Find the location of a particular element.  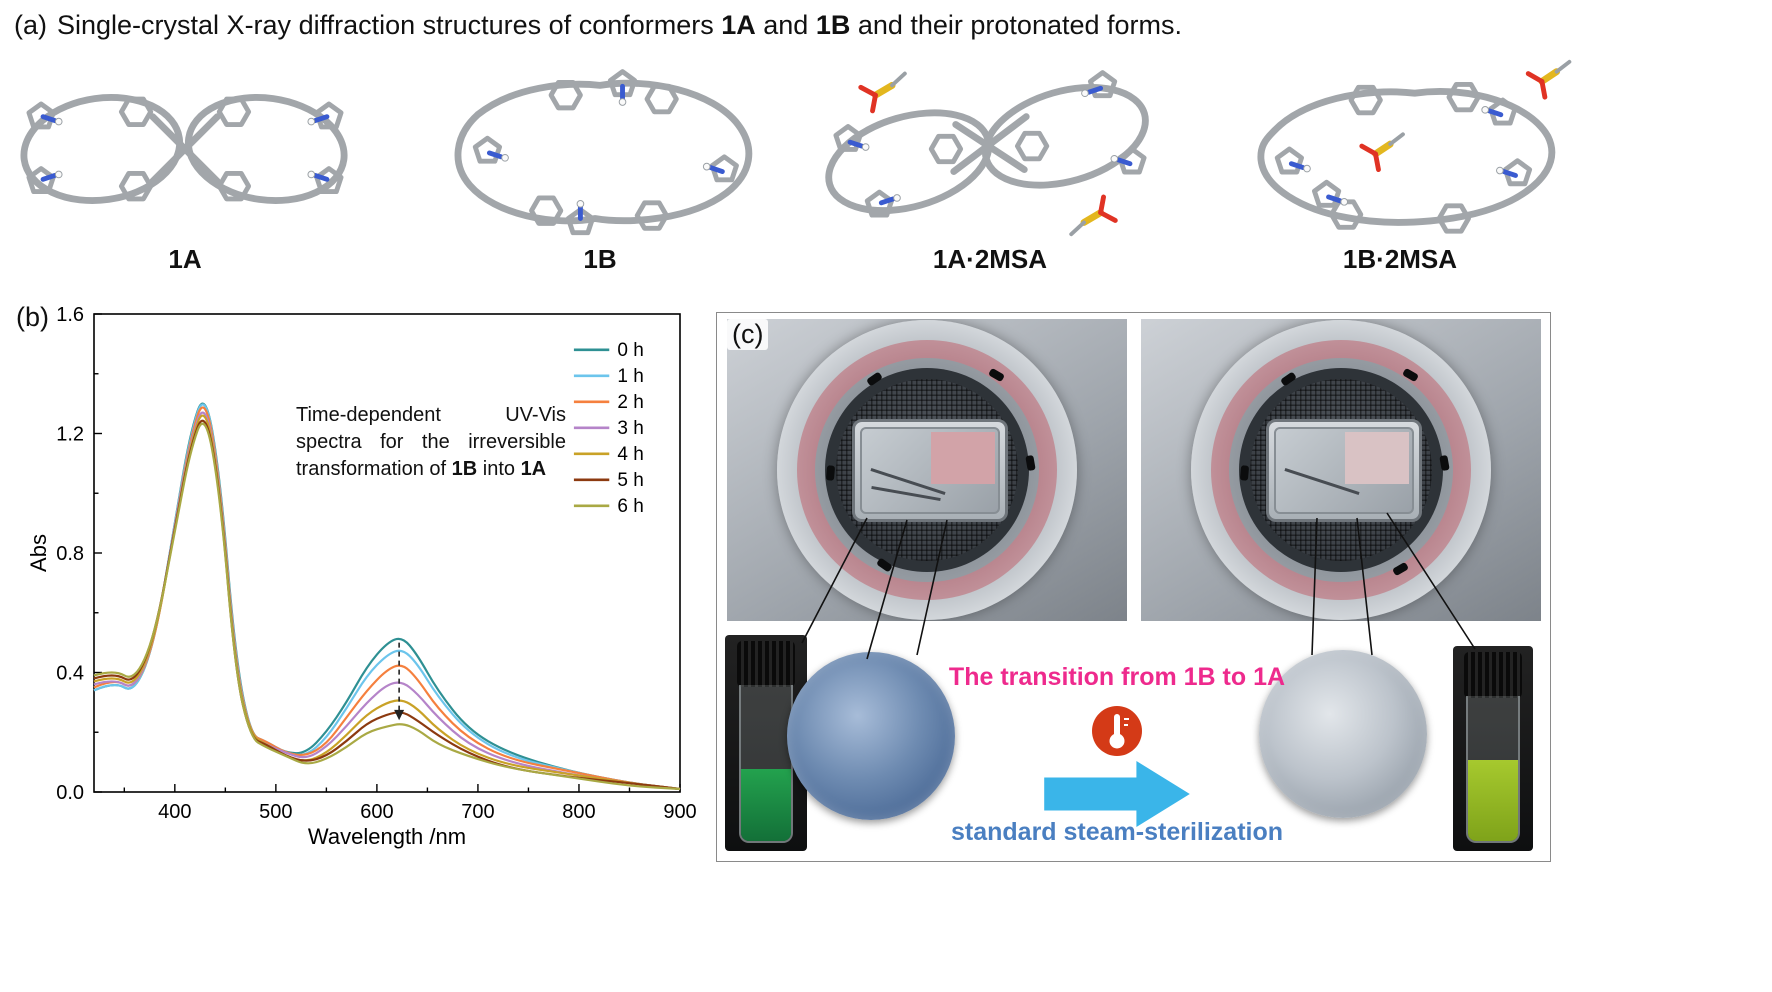

structure-1b-2msa-drawing is located at coordinates (1414, 146).